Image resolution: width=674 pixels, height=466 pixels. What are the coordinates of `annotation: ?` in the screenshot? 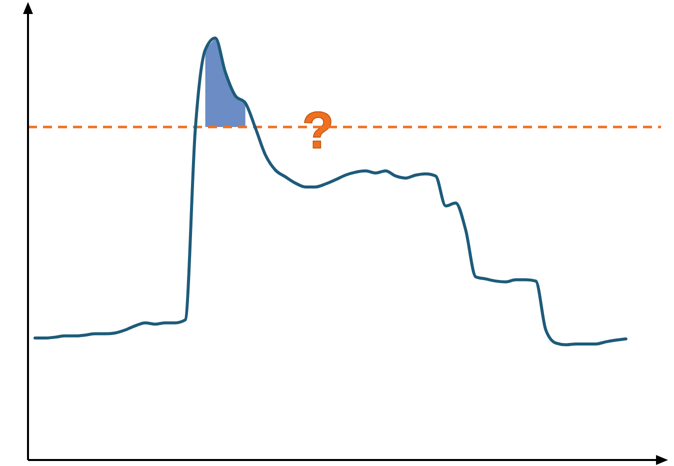 It's located at (318, 131).